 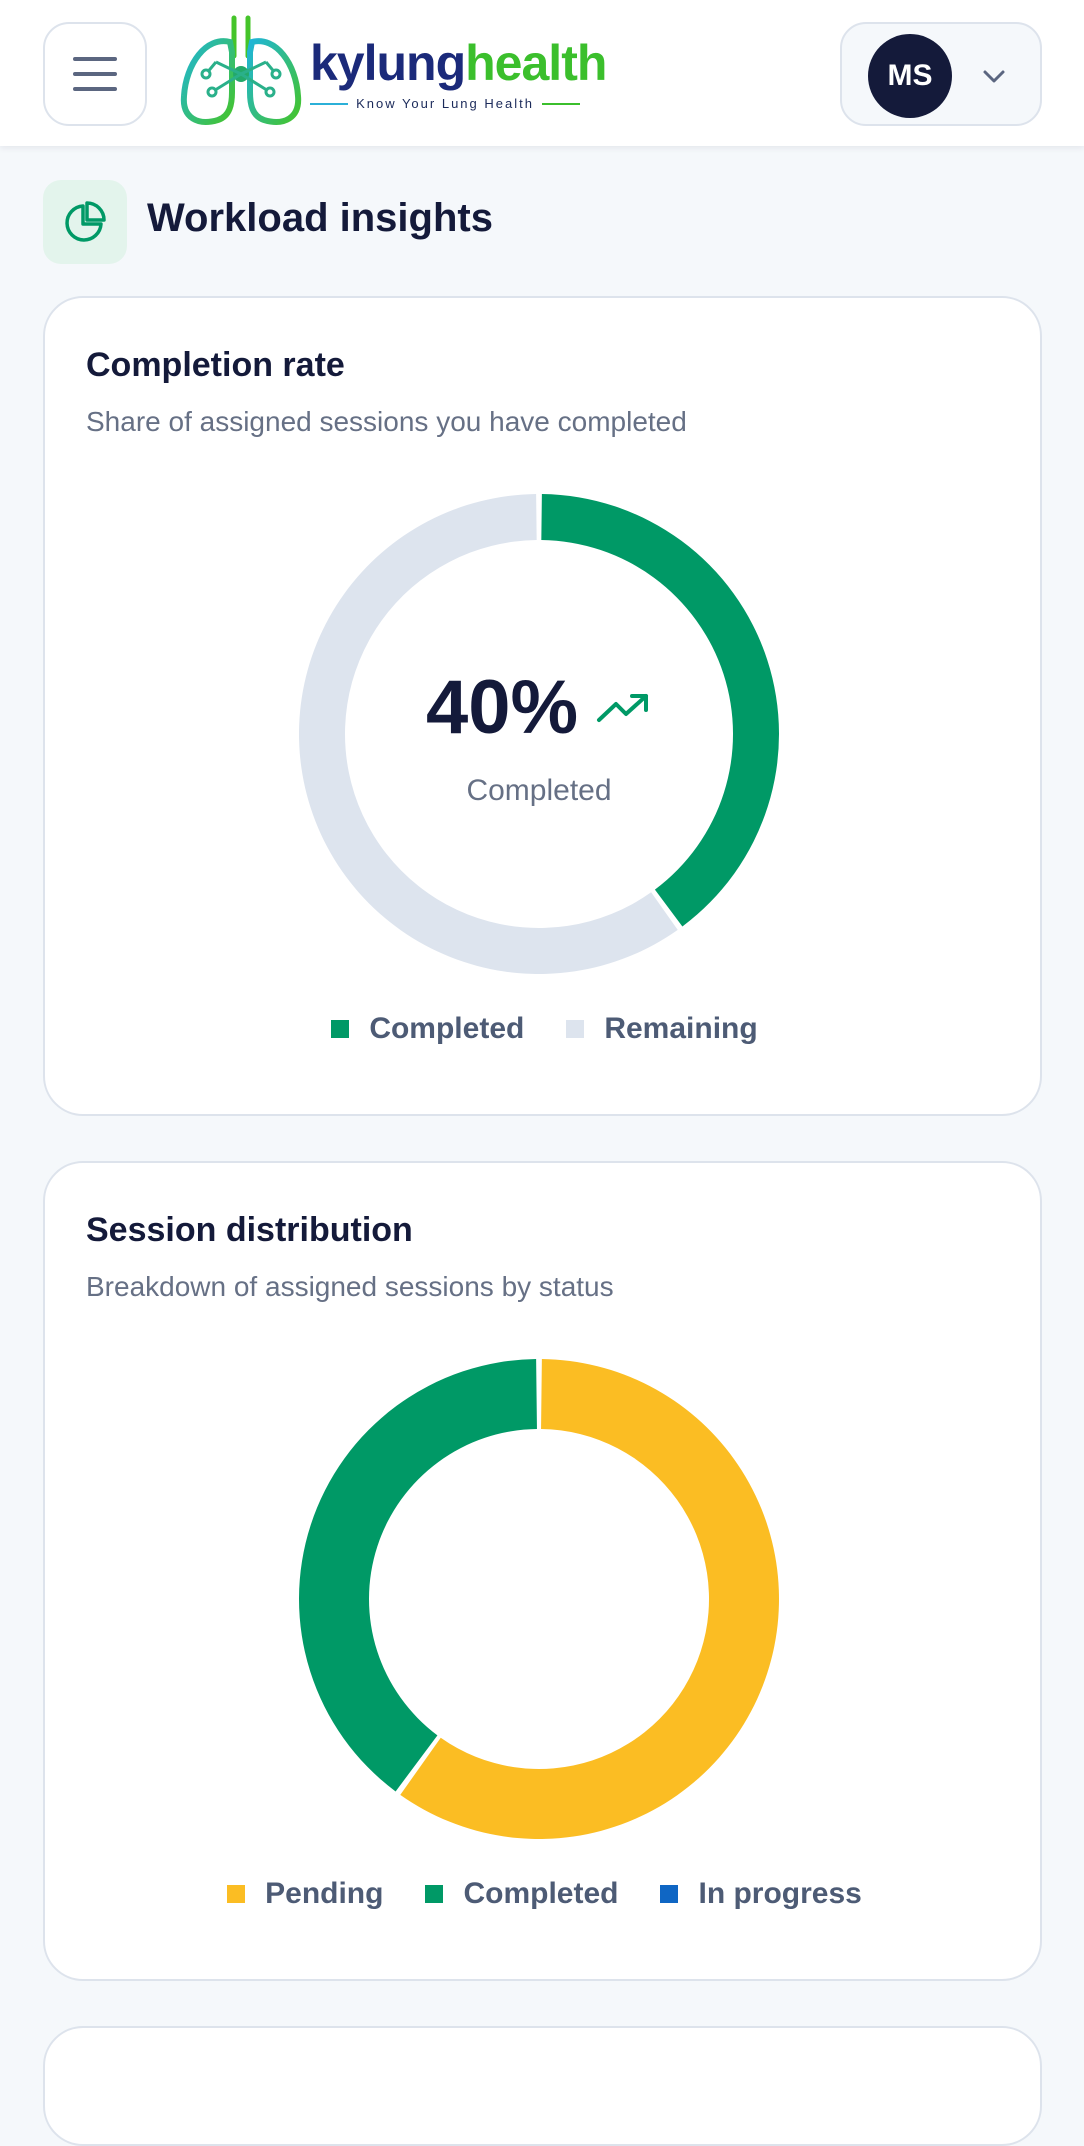 I want to click on top-bar: kylunghealth Know Your Lung Health MS, so click(x=542, y=73).